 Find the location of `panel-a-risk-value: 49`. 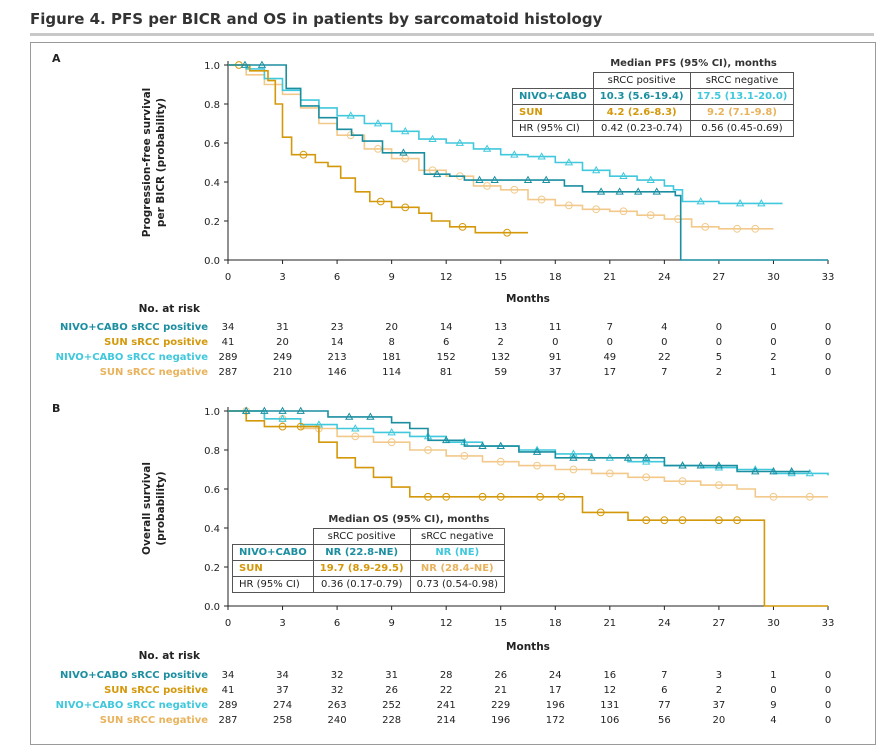

panel-a-risk-value: 49 is located at coordinates (609, 357).